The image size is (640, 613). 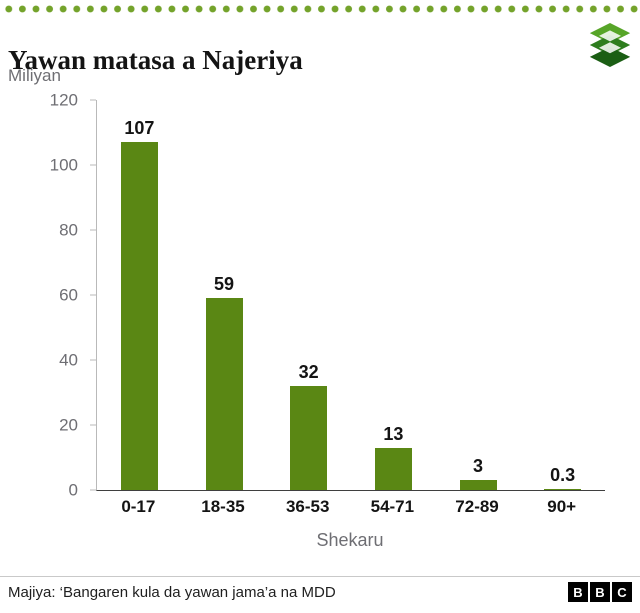 What do you see at coordinates (350, 540) in the screenshot?
I see `x-axis-title: Shekaru` at bounding box center [350, 540].